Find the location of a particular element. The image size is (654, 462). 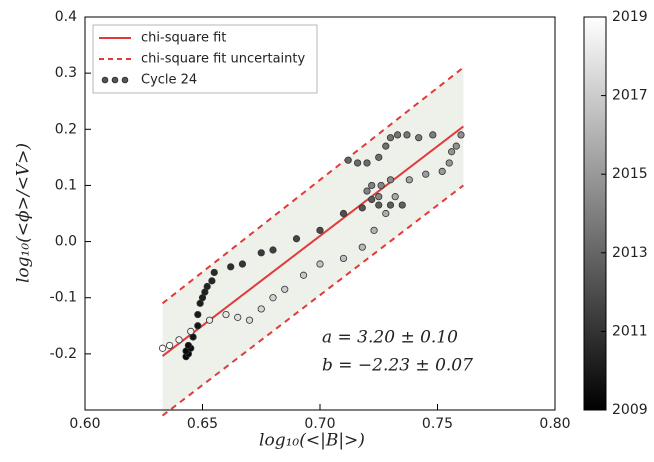

x-tick-label: 0.80 is located at coordinates (554, 424).